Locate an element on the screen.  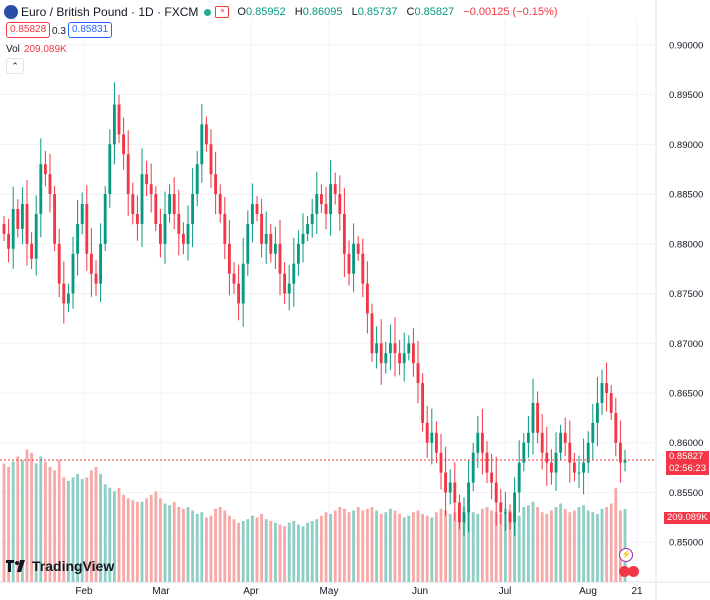
dividend-event-icon is located at coordinates (624, 571).